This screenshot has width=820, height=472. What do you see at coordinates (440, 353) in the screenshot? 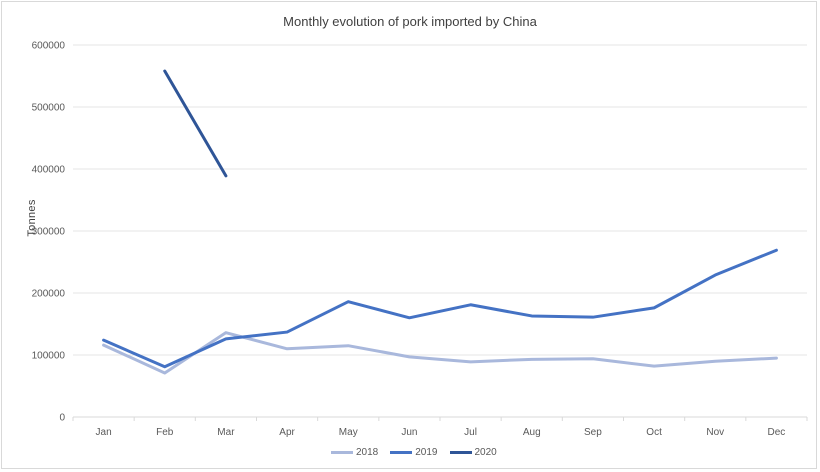
I see `series-line-2018` at bounding box center [440, 353].